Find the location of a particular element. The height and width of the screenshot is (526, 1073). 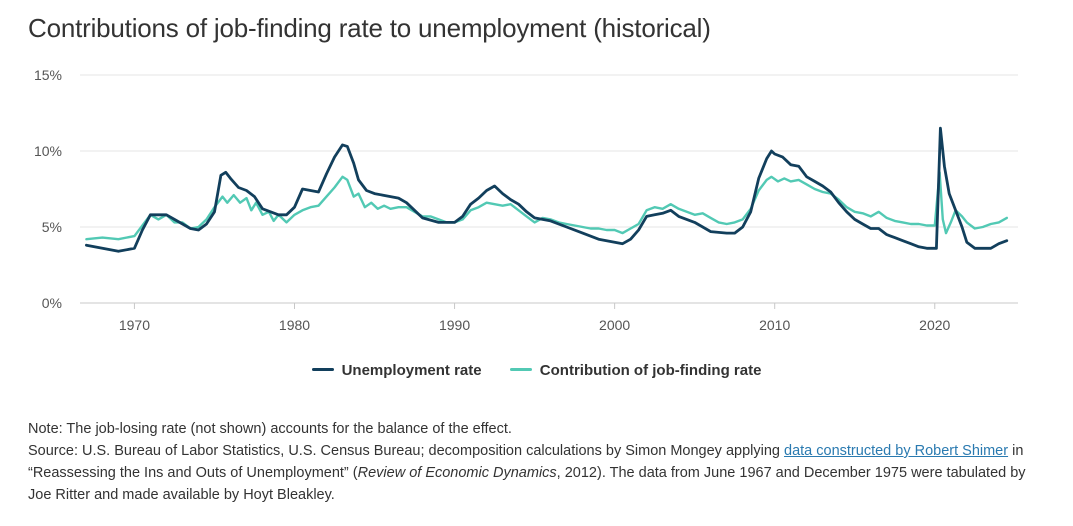

legend-swatch-job-finding is located at coordinates (520, 369).